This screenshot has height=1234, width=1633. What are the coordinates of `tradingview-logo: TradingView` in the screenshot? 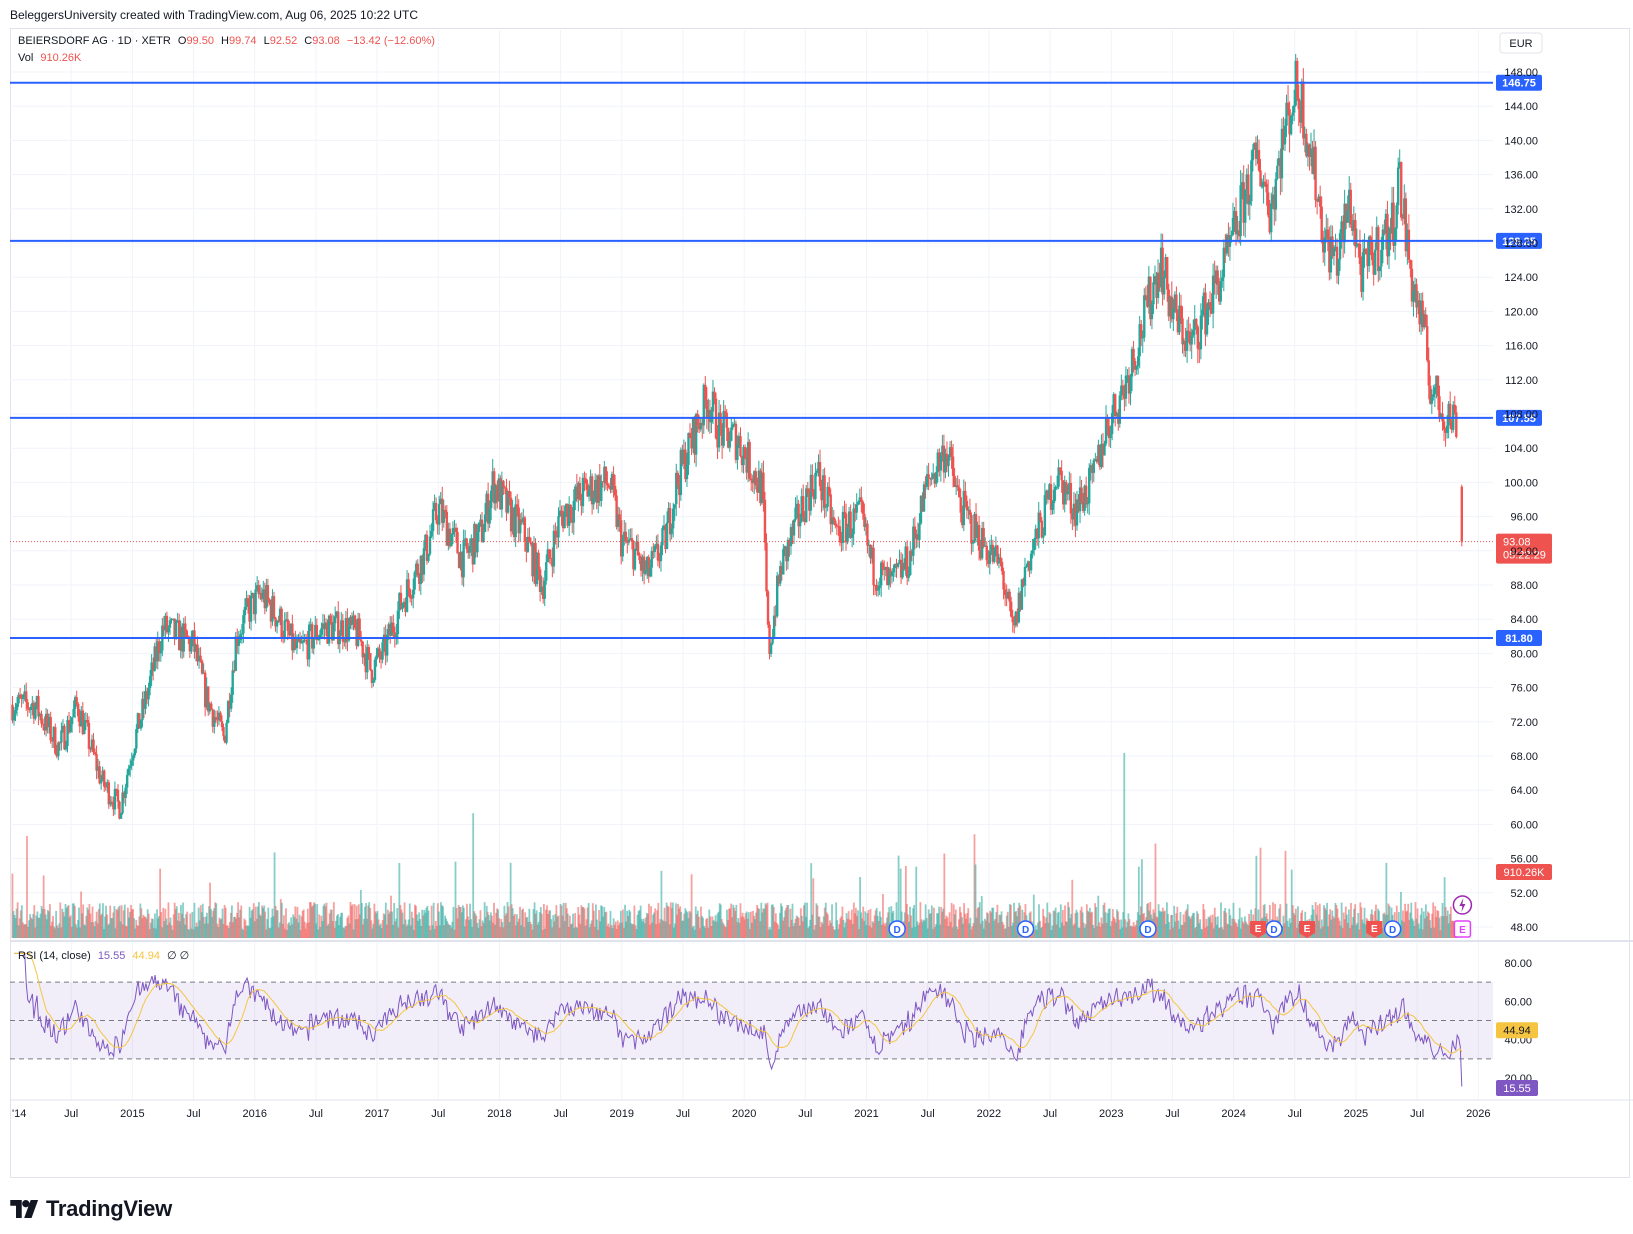 It's located at (91, 1209).